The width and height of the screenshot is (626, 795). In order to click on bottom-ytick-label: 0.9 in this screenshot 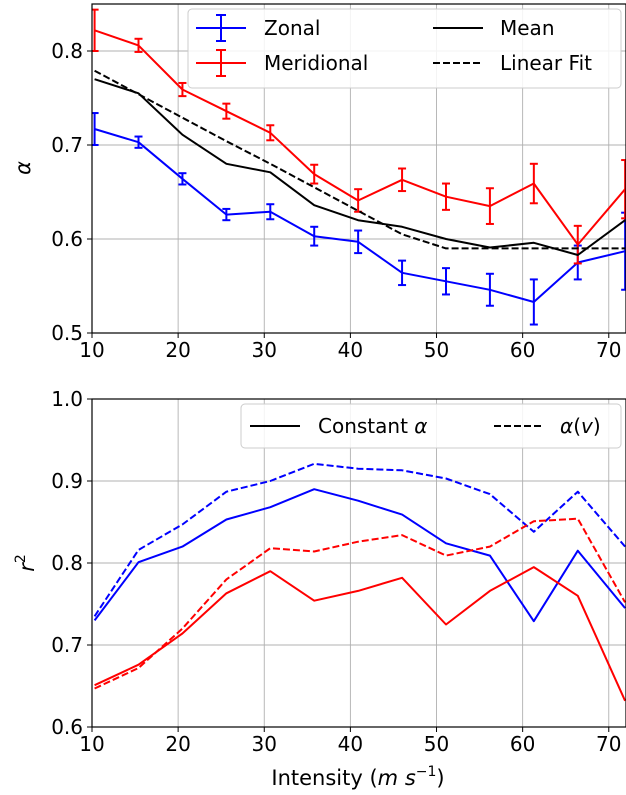, I will do `click(67, 481)`.